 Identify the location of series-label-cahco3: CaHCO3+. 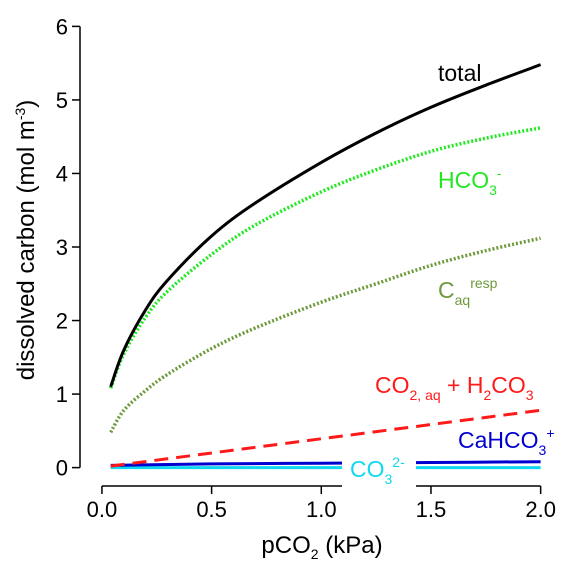
(506, 441).